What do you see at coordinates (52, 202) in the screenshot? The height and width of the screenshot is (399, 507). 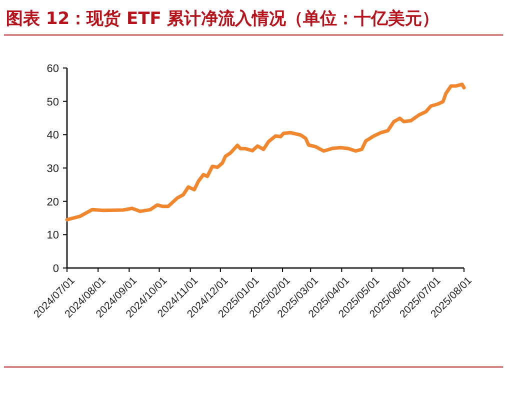 I see `y-tick-label: 20` at bounding box center [52, 202].